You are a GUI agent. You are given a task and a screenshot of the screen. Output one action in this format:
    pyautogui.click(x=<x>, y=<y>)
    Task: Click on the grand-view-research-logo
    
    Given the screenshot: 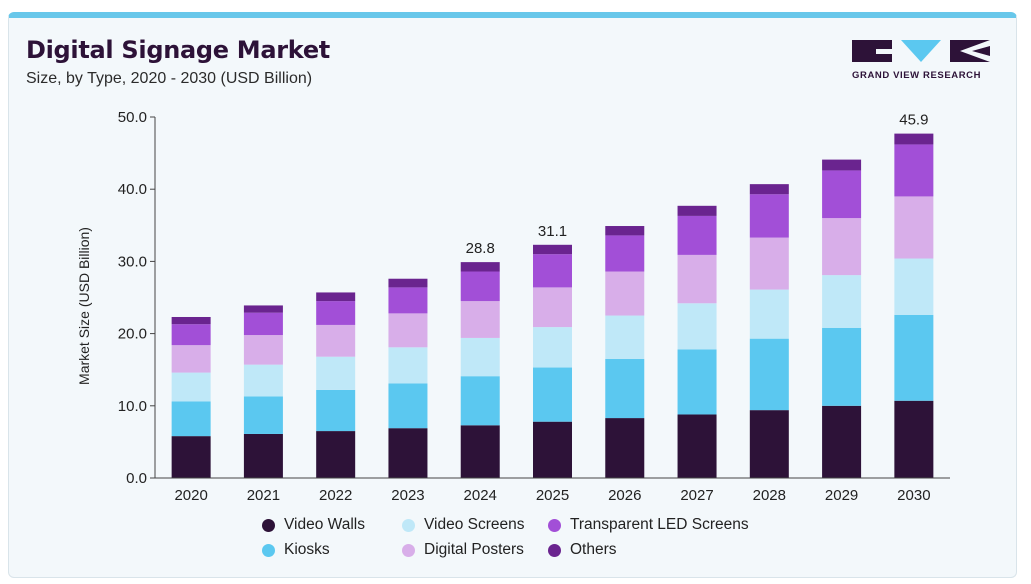 What is the action you would take?
    pyautogui.click(x=921, y=51)
    